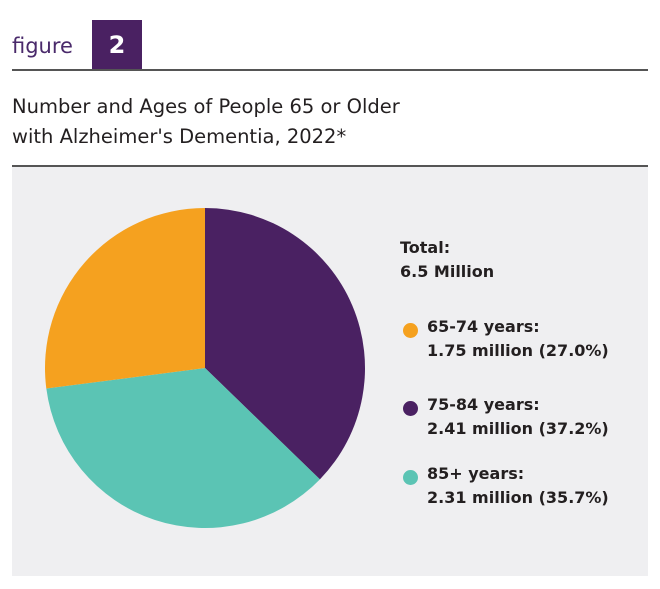 This screenshot has height=589, width=660. I want to click on figure-number-badge: 2, so click(117, 45).